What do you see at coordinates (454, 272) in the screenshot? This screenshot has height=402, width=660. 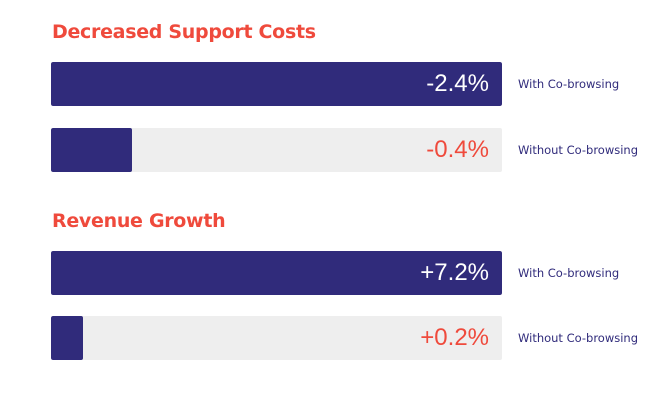 I see `bar-value-label: +7.2%` at bounding box center [454, 272].